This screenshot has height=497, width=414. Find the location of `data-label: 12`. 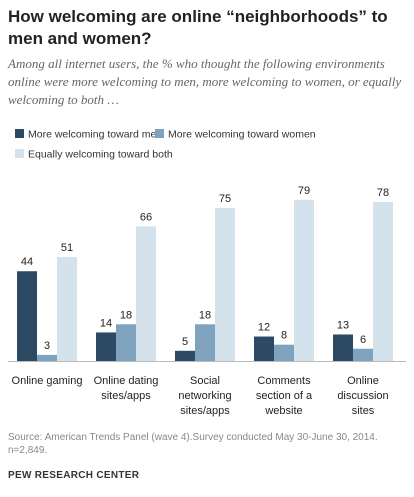

data-label: 12 is located at coordinates (264, 328).